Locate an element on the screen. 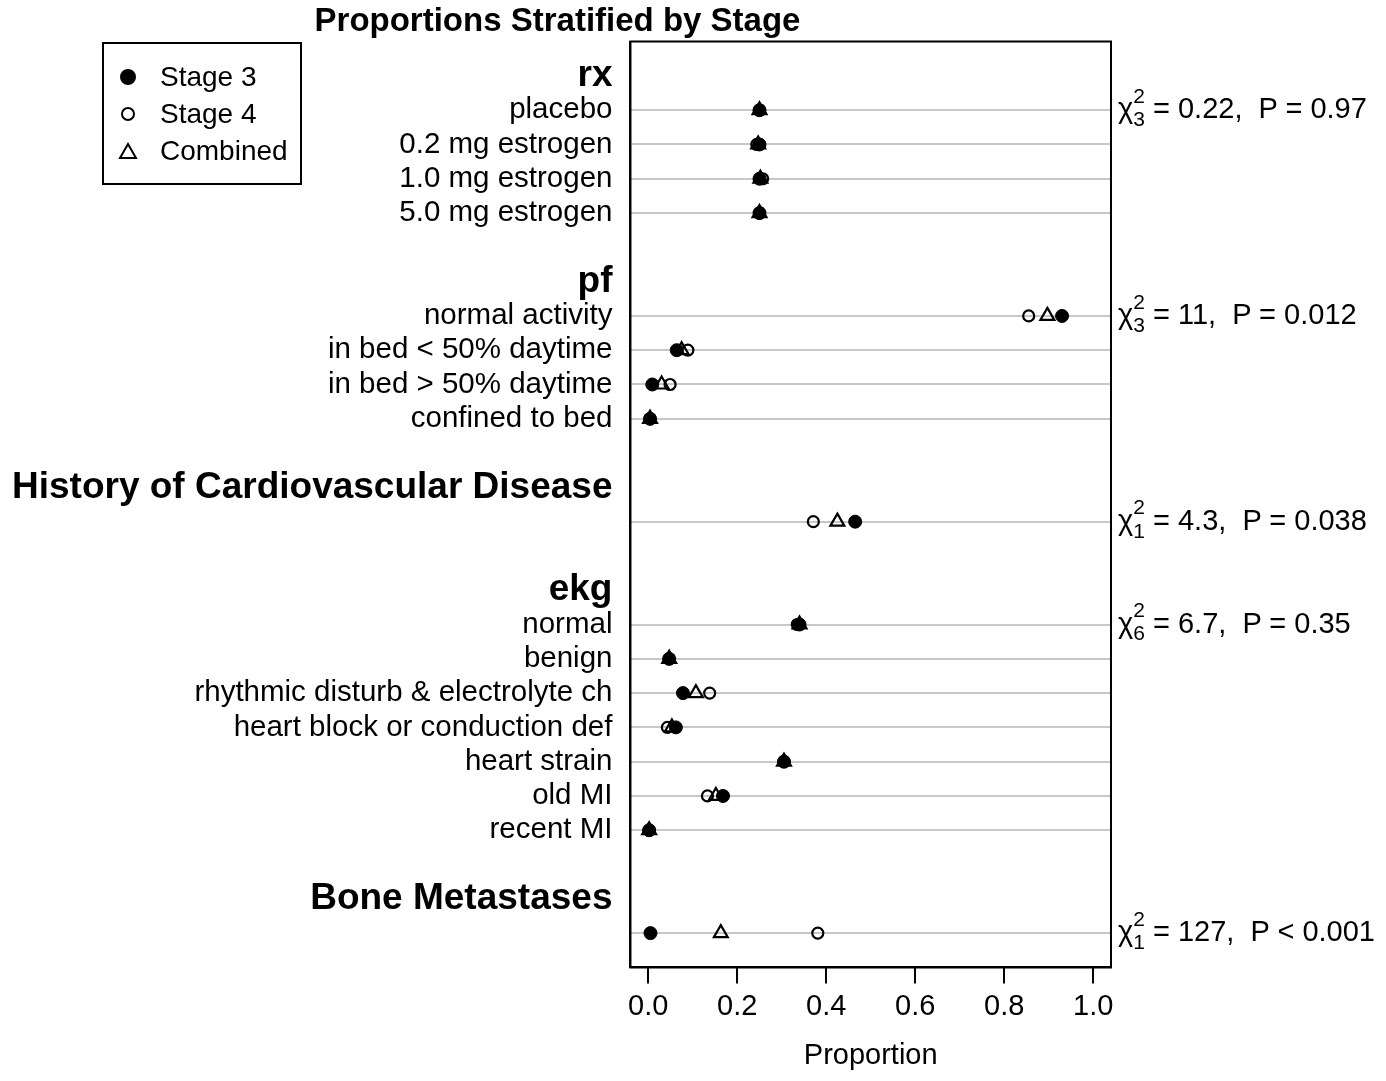 The width and height of the screenshot is (1386, 1081). x-tick-label: 1.0 is located at coordinates (1093, 1004).